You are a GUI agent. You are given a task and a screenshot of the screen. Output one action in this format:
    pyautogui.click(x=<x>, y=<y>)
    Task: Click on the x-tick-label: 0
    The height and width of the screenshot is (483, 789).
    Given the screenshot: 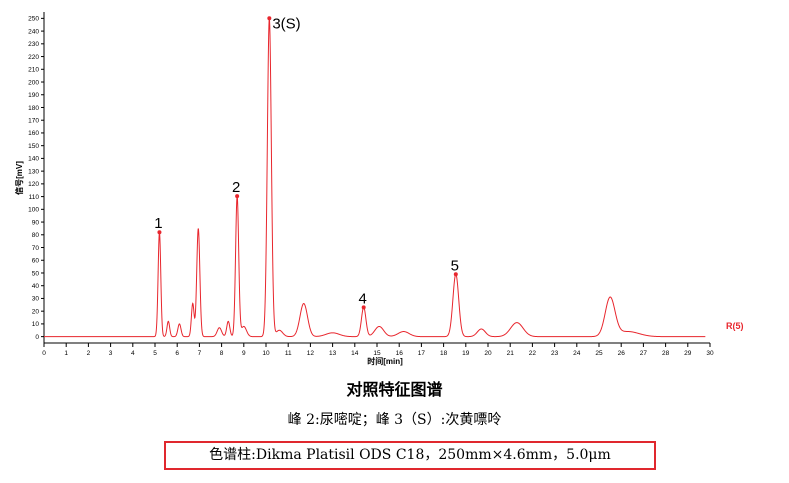 What is the action you would take?
    pyautogui.click(x=44, y=353)
    